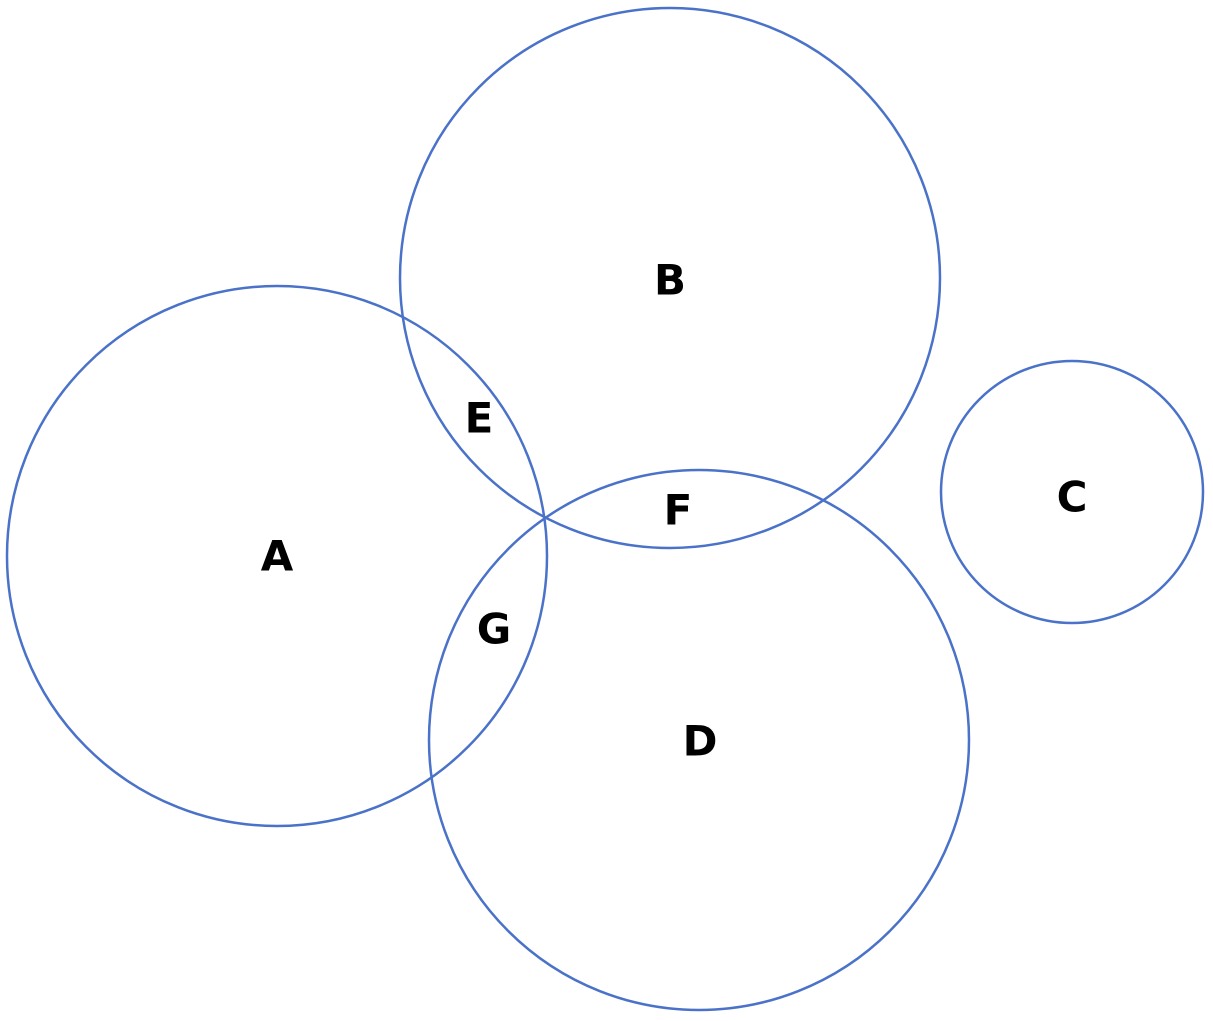  I want to click on label-f: F, so click(678, 510).